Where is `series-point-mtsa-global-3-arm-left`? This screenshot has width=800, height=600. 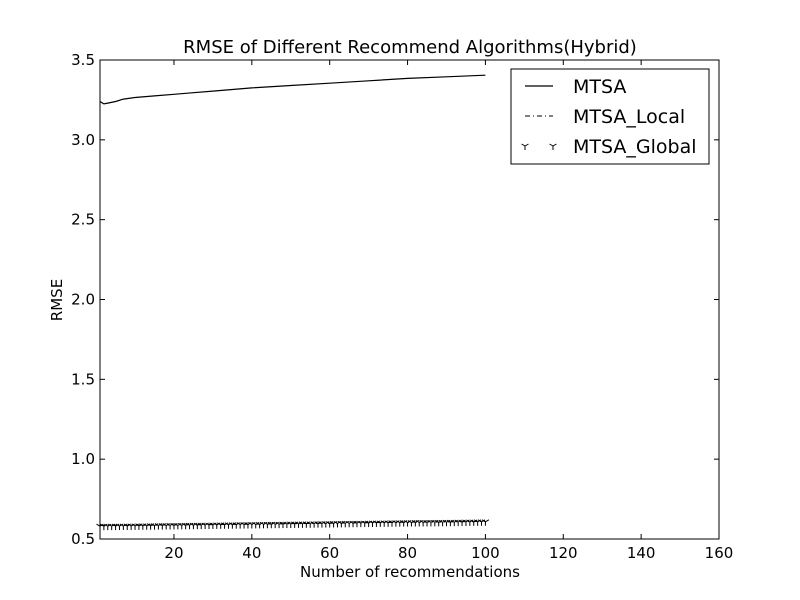
series-point-mtsa-global-3-arm-left is located at coordinates (106, 525).